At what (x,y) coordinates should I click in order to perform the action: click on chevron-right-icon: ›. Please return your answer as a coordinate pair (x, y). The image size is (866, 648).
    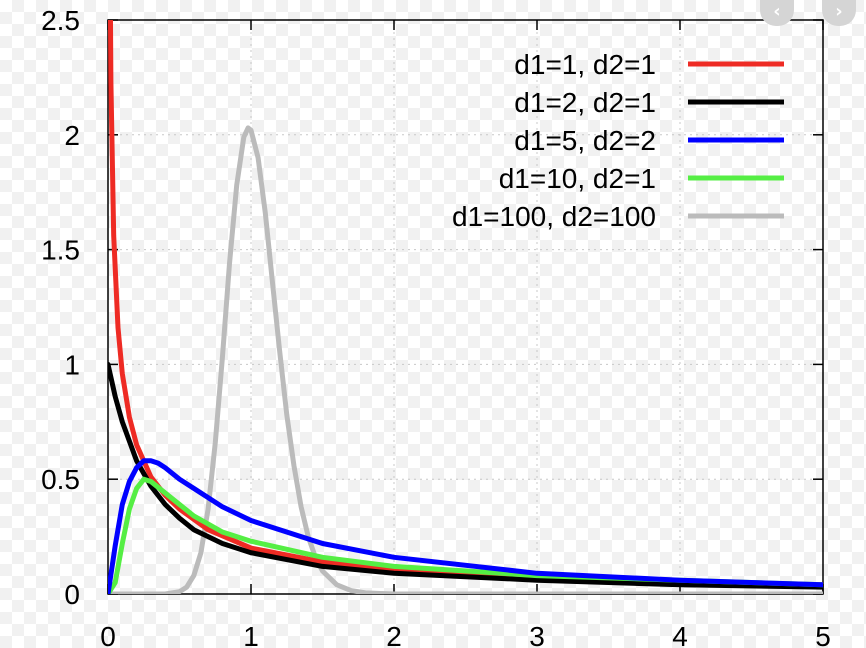
    Looking at the image, I should click on (839, 11).